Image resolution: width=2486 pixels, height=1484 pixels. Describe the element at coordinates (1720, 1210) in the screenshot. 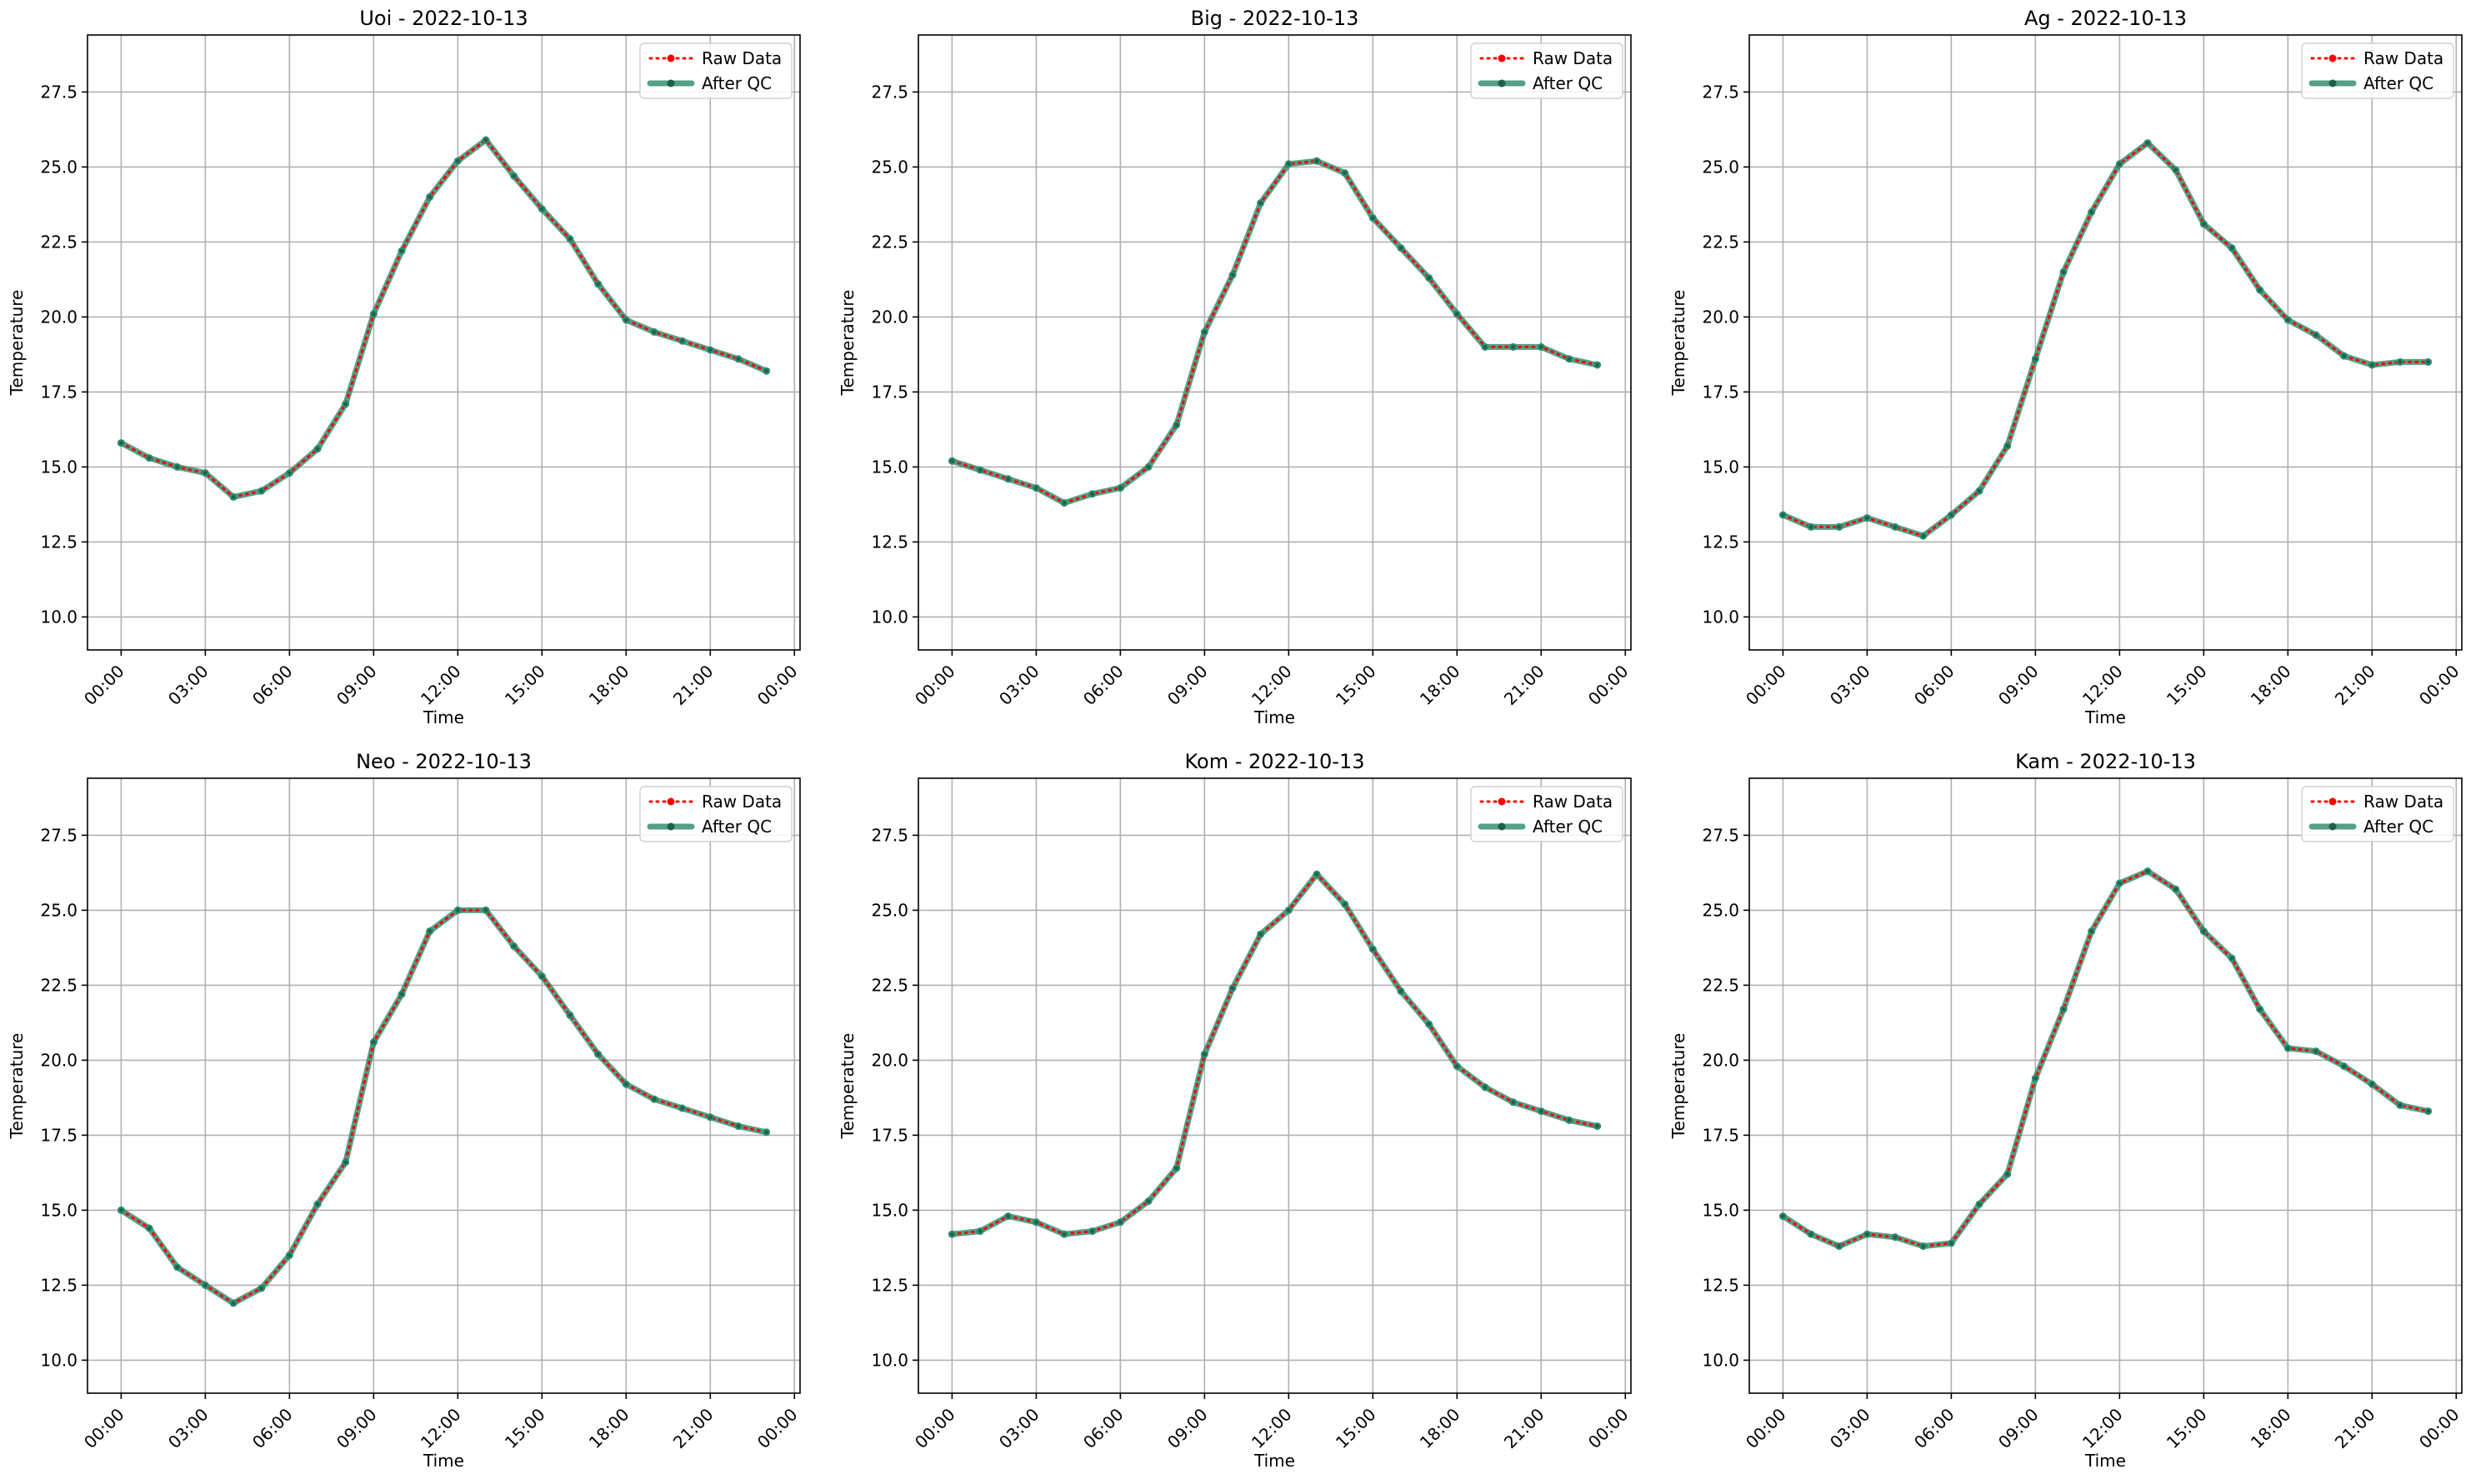

I see `y-tick-label: 15.0` at that location.